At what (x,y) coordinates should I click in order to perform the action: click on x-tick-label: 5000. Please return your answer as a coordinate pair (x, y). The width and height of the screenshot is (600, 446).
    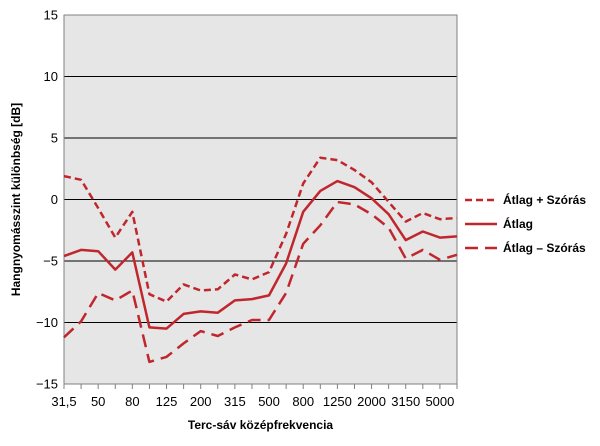
    Looking at the image, I should click on (439, 401).